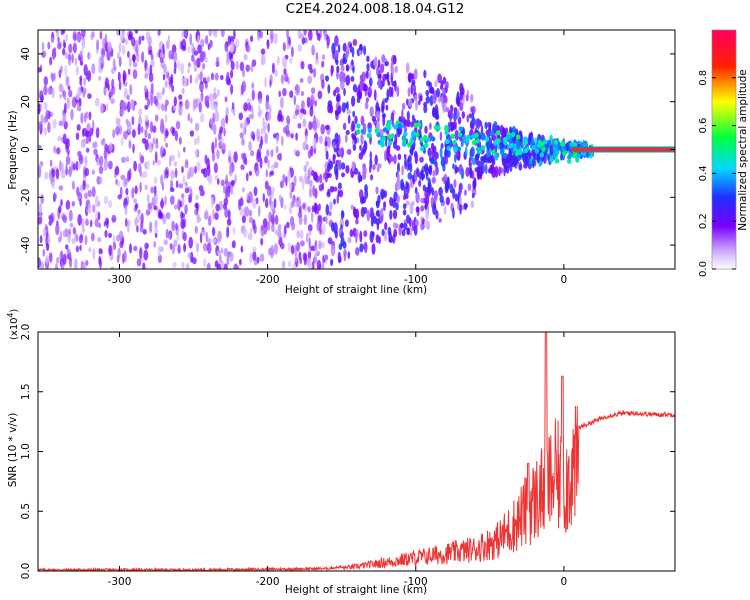 The image size is (750, 600). I want to click on snr-scale-exponent: 4, so click(10, 314).